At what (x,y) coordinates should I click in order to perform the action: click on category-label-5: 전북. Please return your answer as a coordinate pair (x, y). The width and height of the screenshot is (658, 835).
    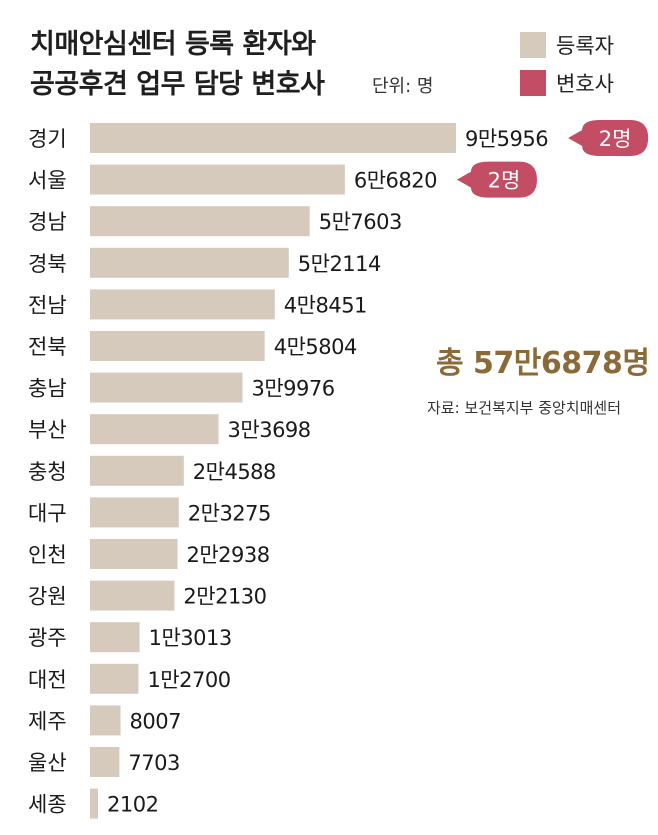
    Looking at the image, I should click on (47, 347).